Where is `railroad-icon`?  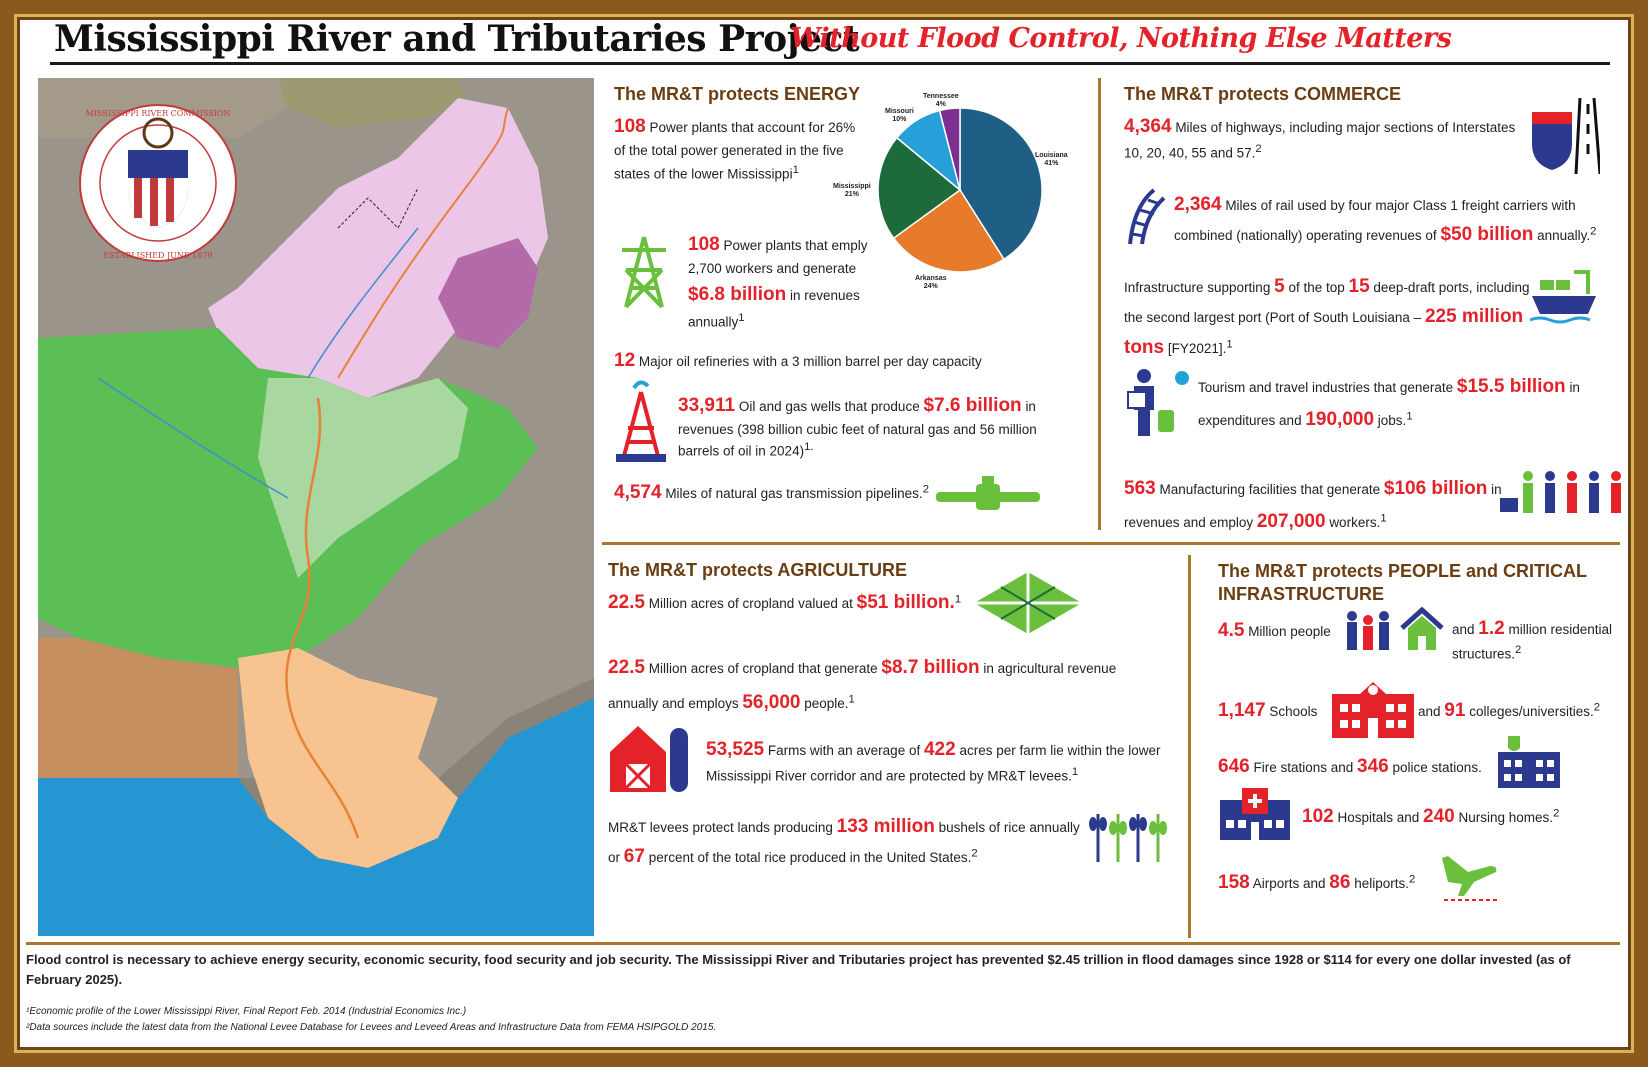
railroad-icon is located at coordinates (1147, 216).